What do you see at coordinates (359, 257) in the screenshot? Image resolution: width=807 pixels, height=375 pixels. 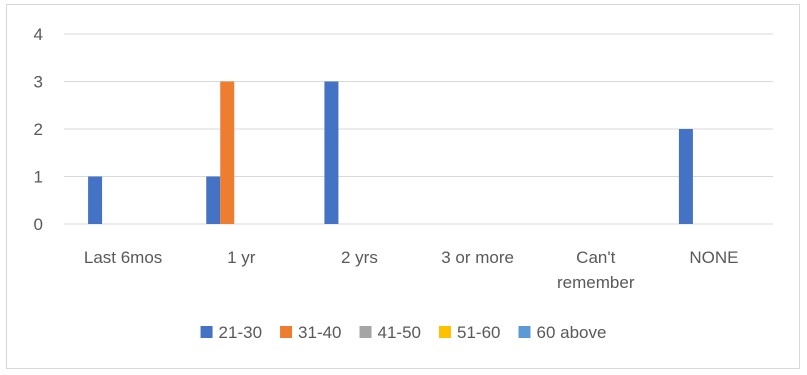 I see `x-category-label: 2 yrs` at bounding box center [359, 257].